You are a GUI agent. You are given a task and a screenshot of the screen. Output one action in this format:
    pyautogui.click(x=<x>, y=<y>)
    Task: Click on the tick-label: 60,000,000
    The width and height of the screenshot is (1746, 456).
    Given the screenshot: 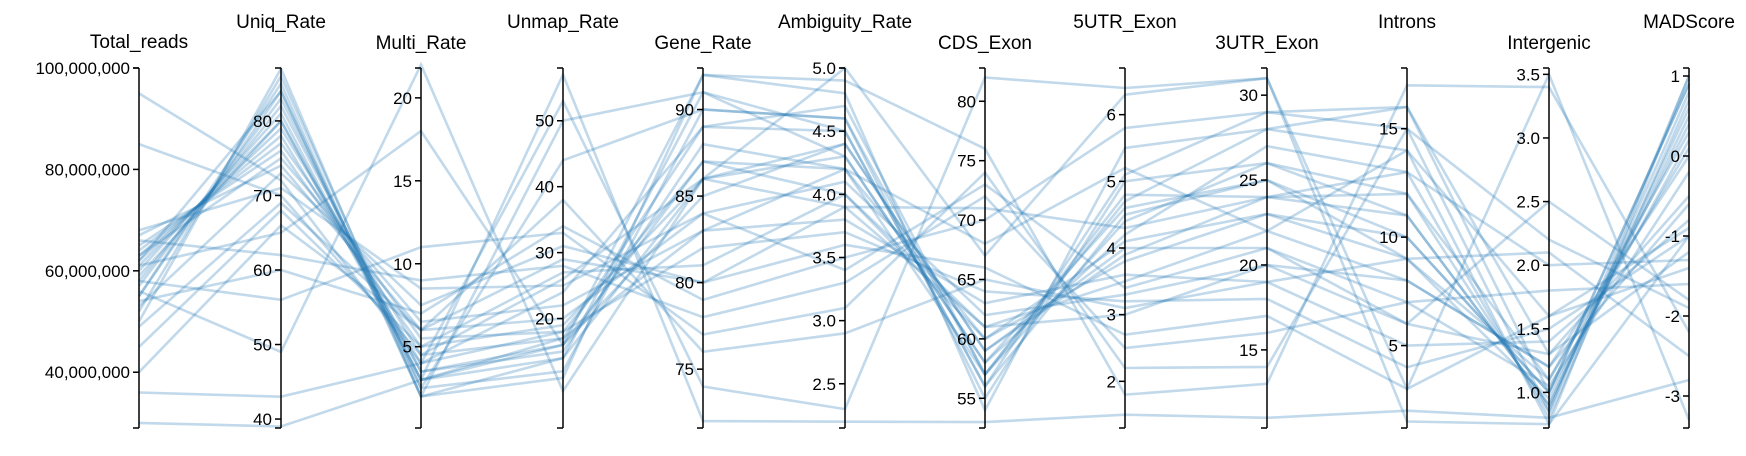 What is the action you would take?
    pyautogui.click(x=87, y=271)
    